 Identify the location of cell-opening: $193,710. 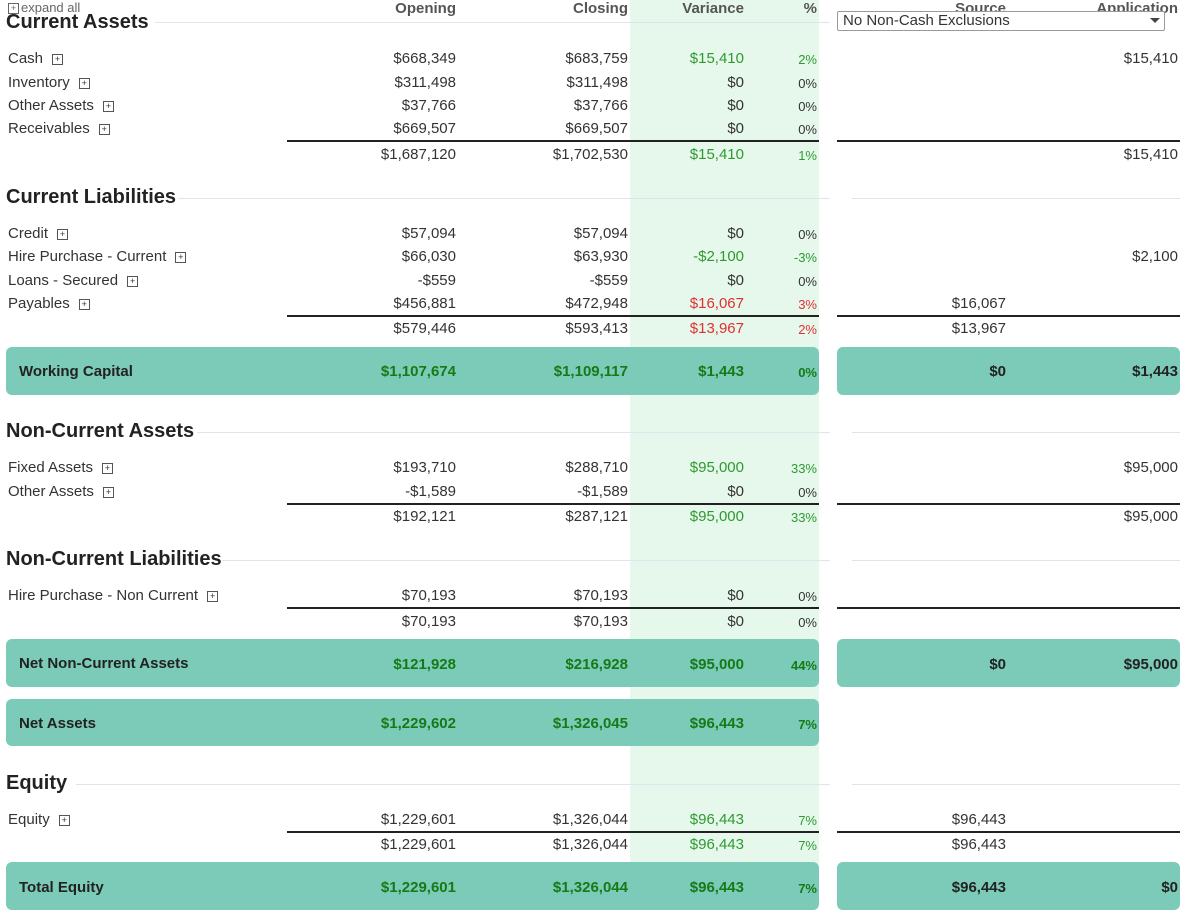
(424, 467).